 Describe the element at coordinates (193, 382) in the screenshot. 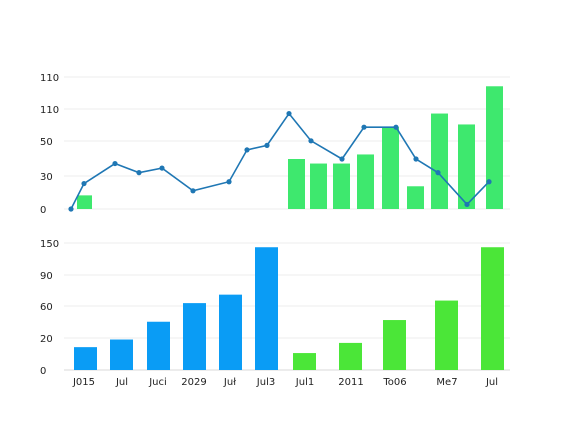

I see `x-tick-label: 2029` at that location.